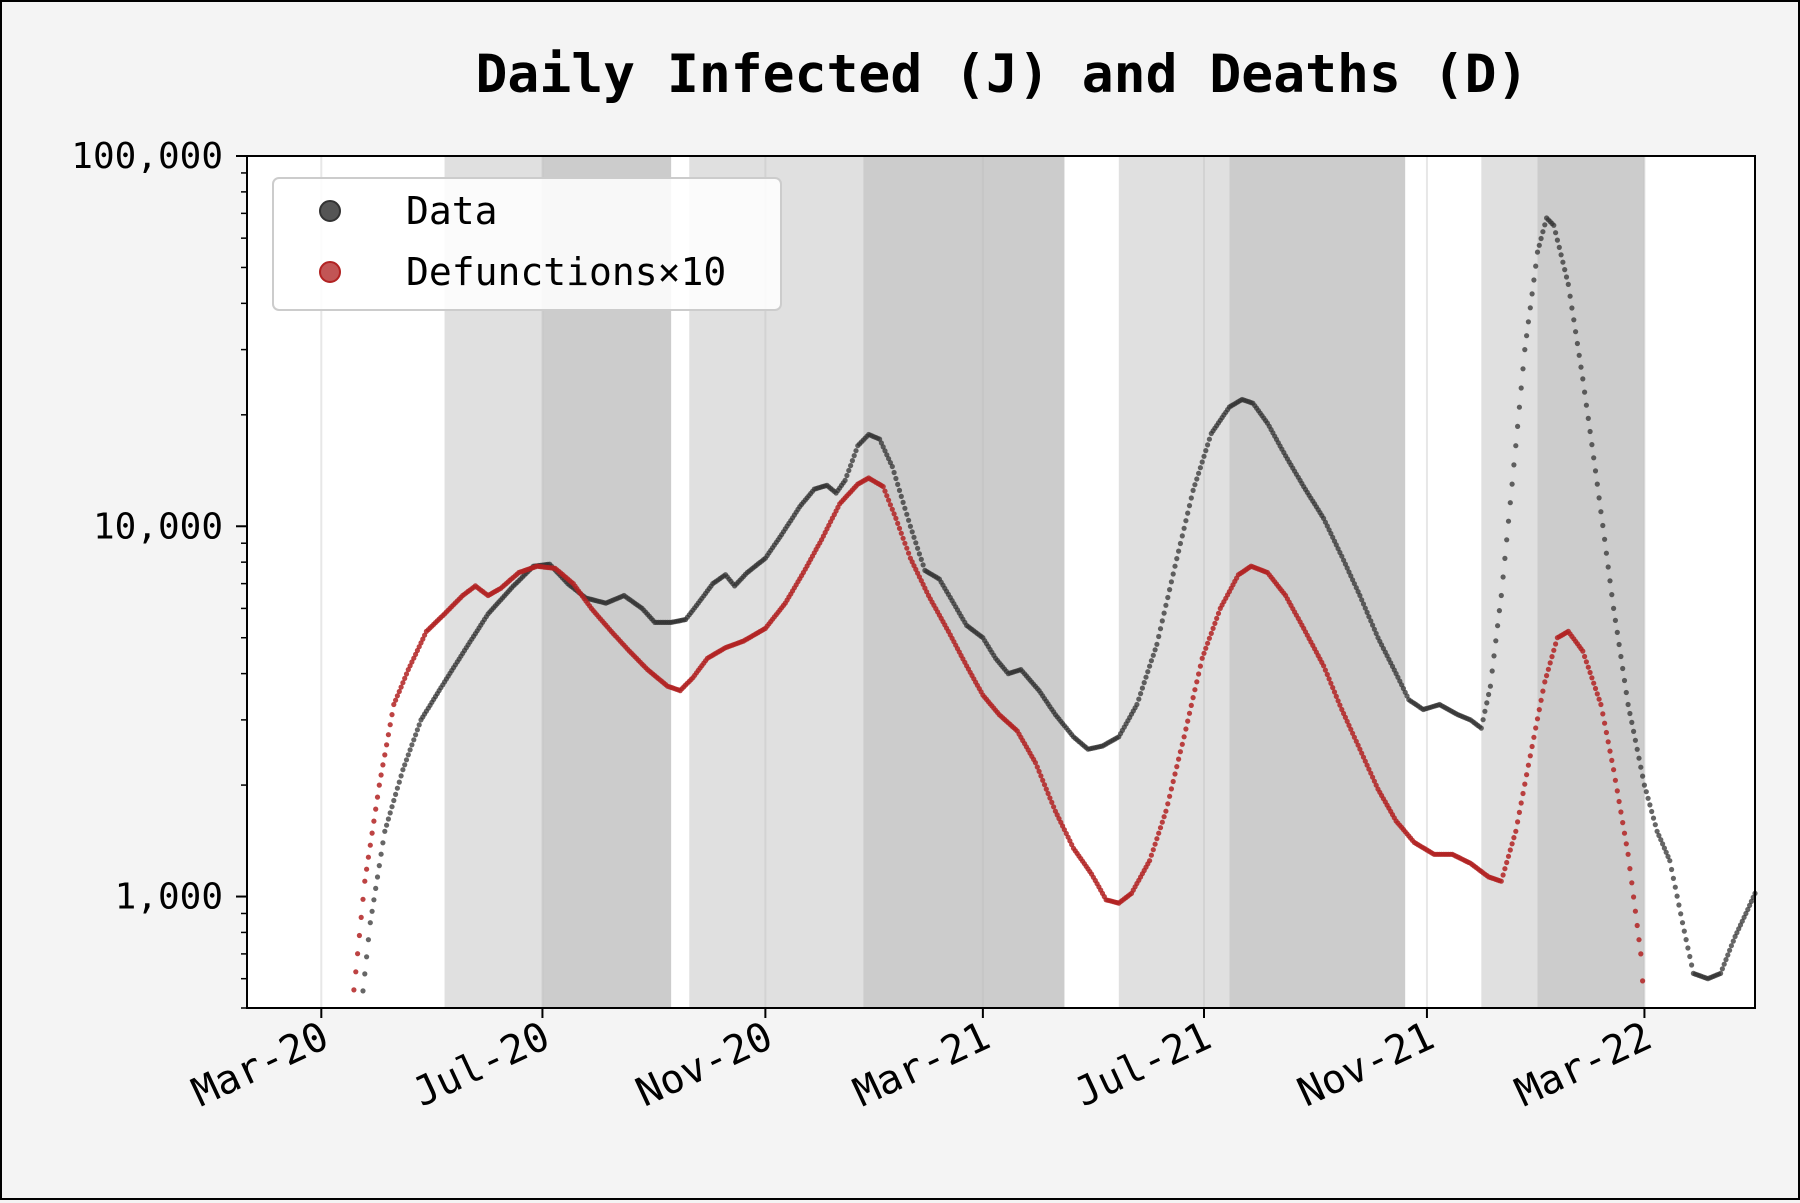 The height and width of the screenshot is (1203, 1800). Describe the element at coordinates (1583, 1064) in the screenshot. I see `x-tick-label: Mar-22` at that location.